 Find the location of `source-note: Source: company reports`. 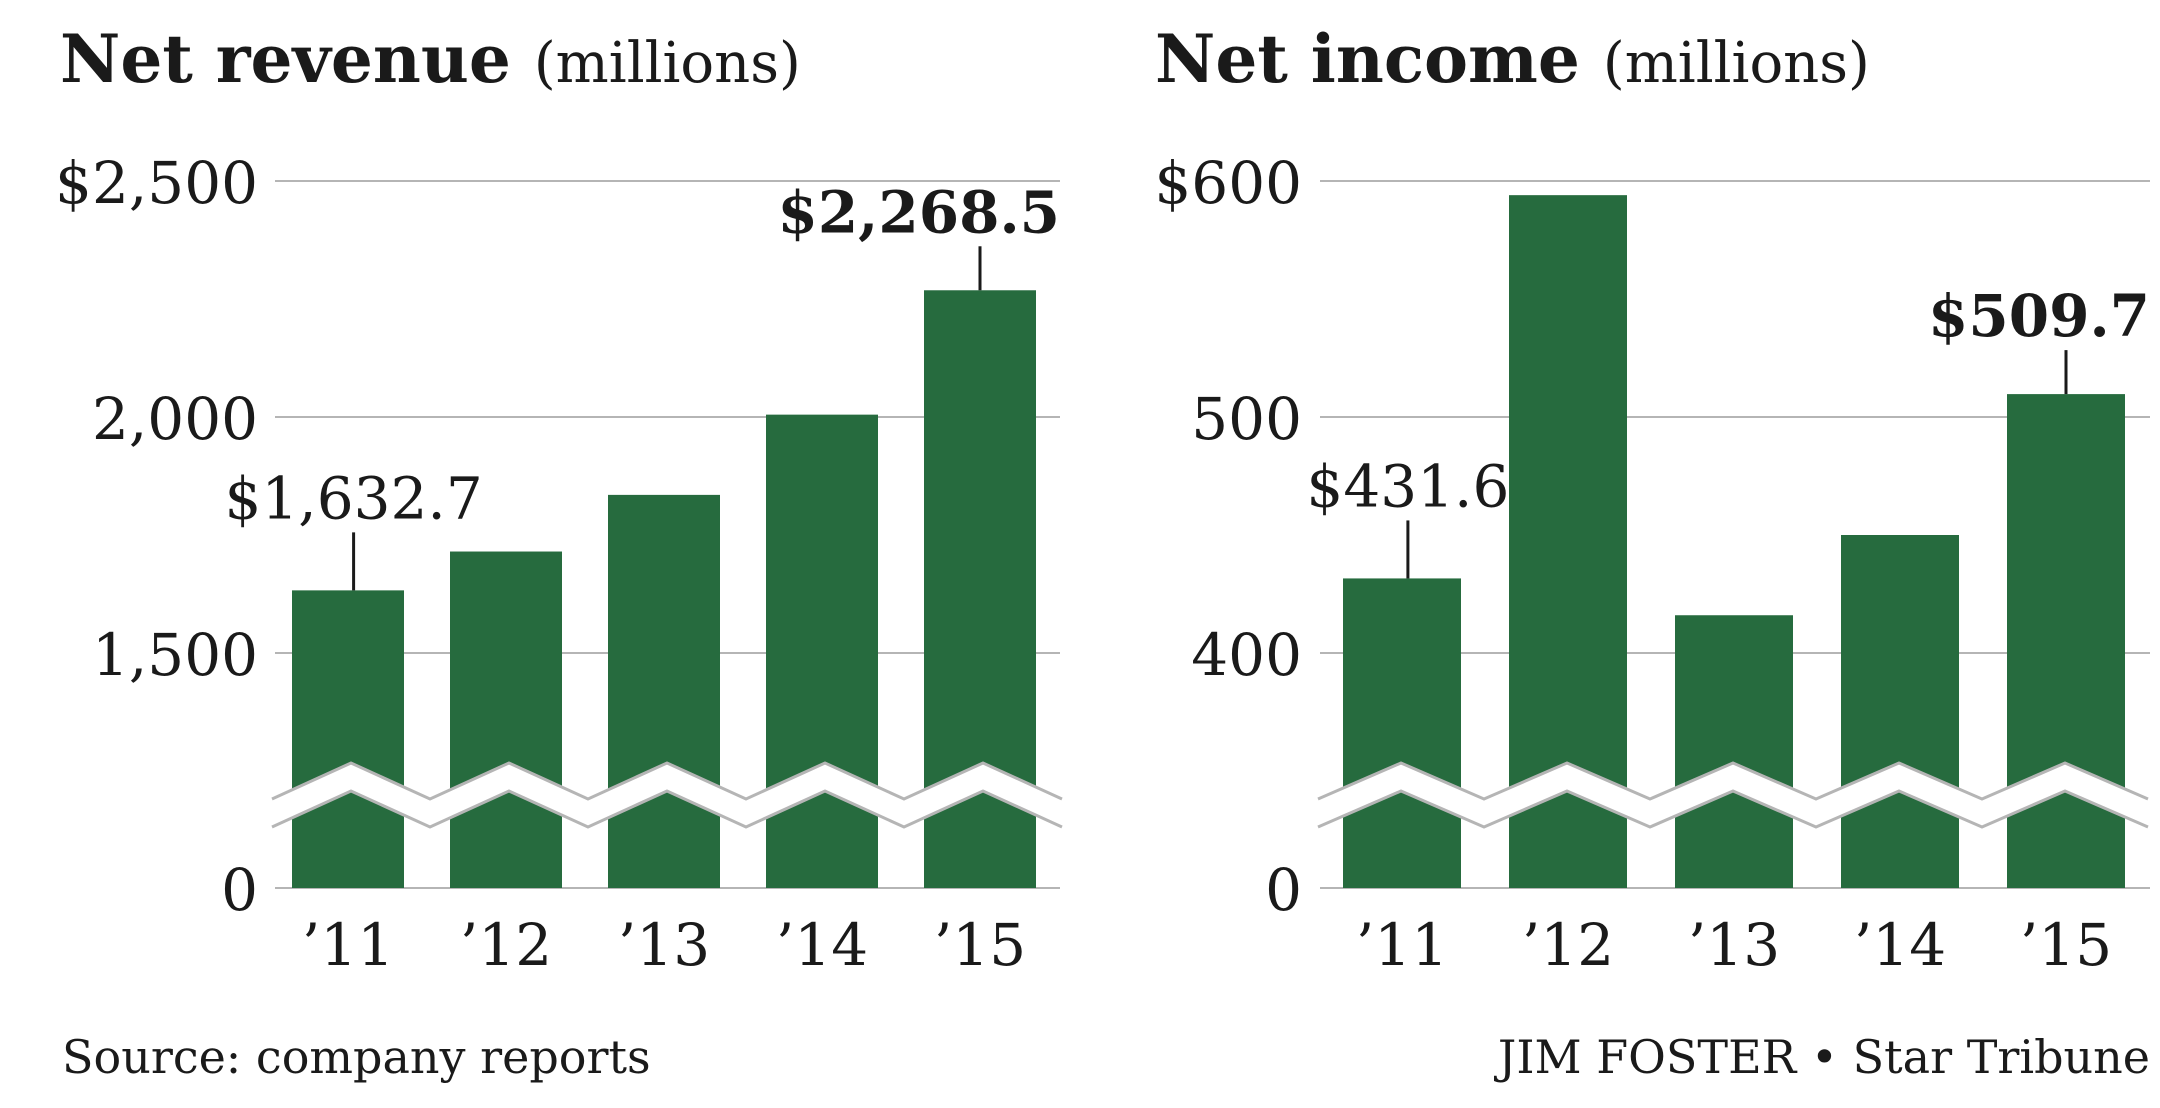

source-note: Source: company reports is located at coordinates (356, 1057).